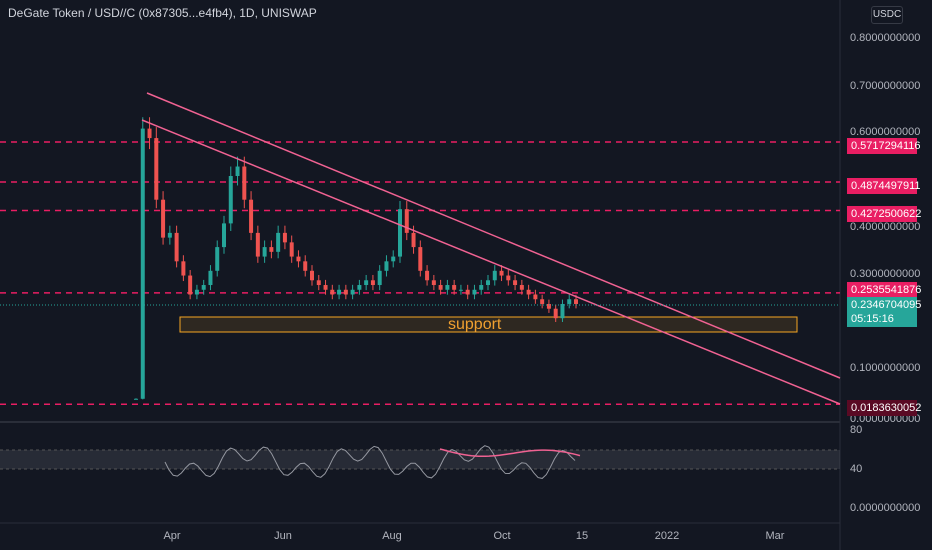  I want to click on price-tick: 0.3000000000, so click(885, 274).